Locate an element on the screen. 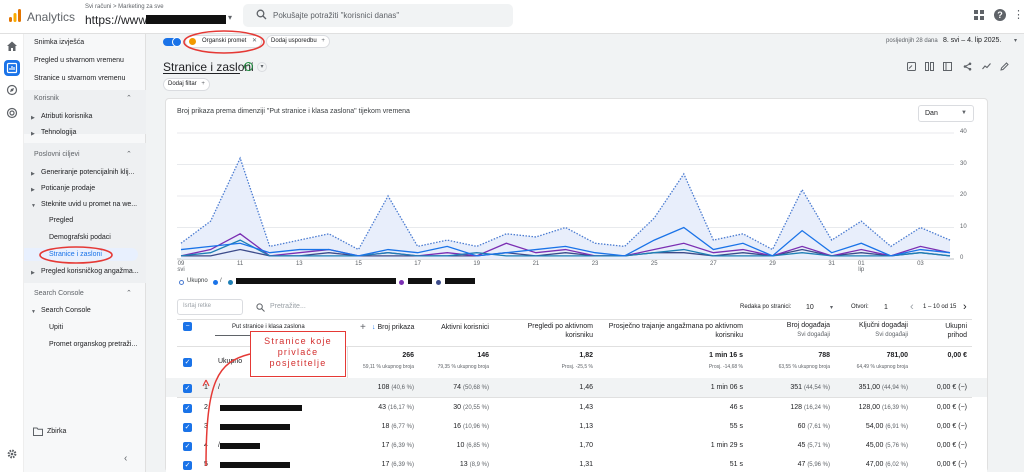 The width and height of the screenshot is (1024, 472). customize-report-icon is located at coordinates (911, 66).